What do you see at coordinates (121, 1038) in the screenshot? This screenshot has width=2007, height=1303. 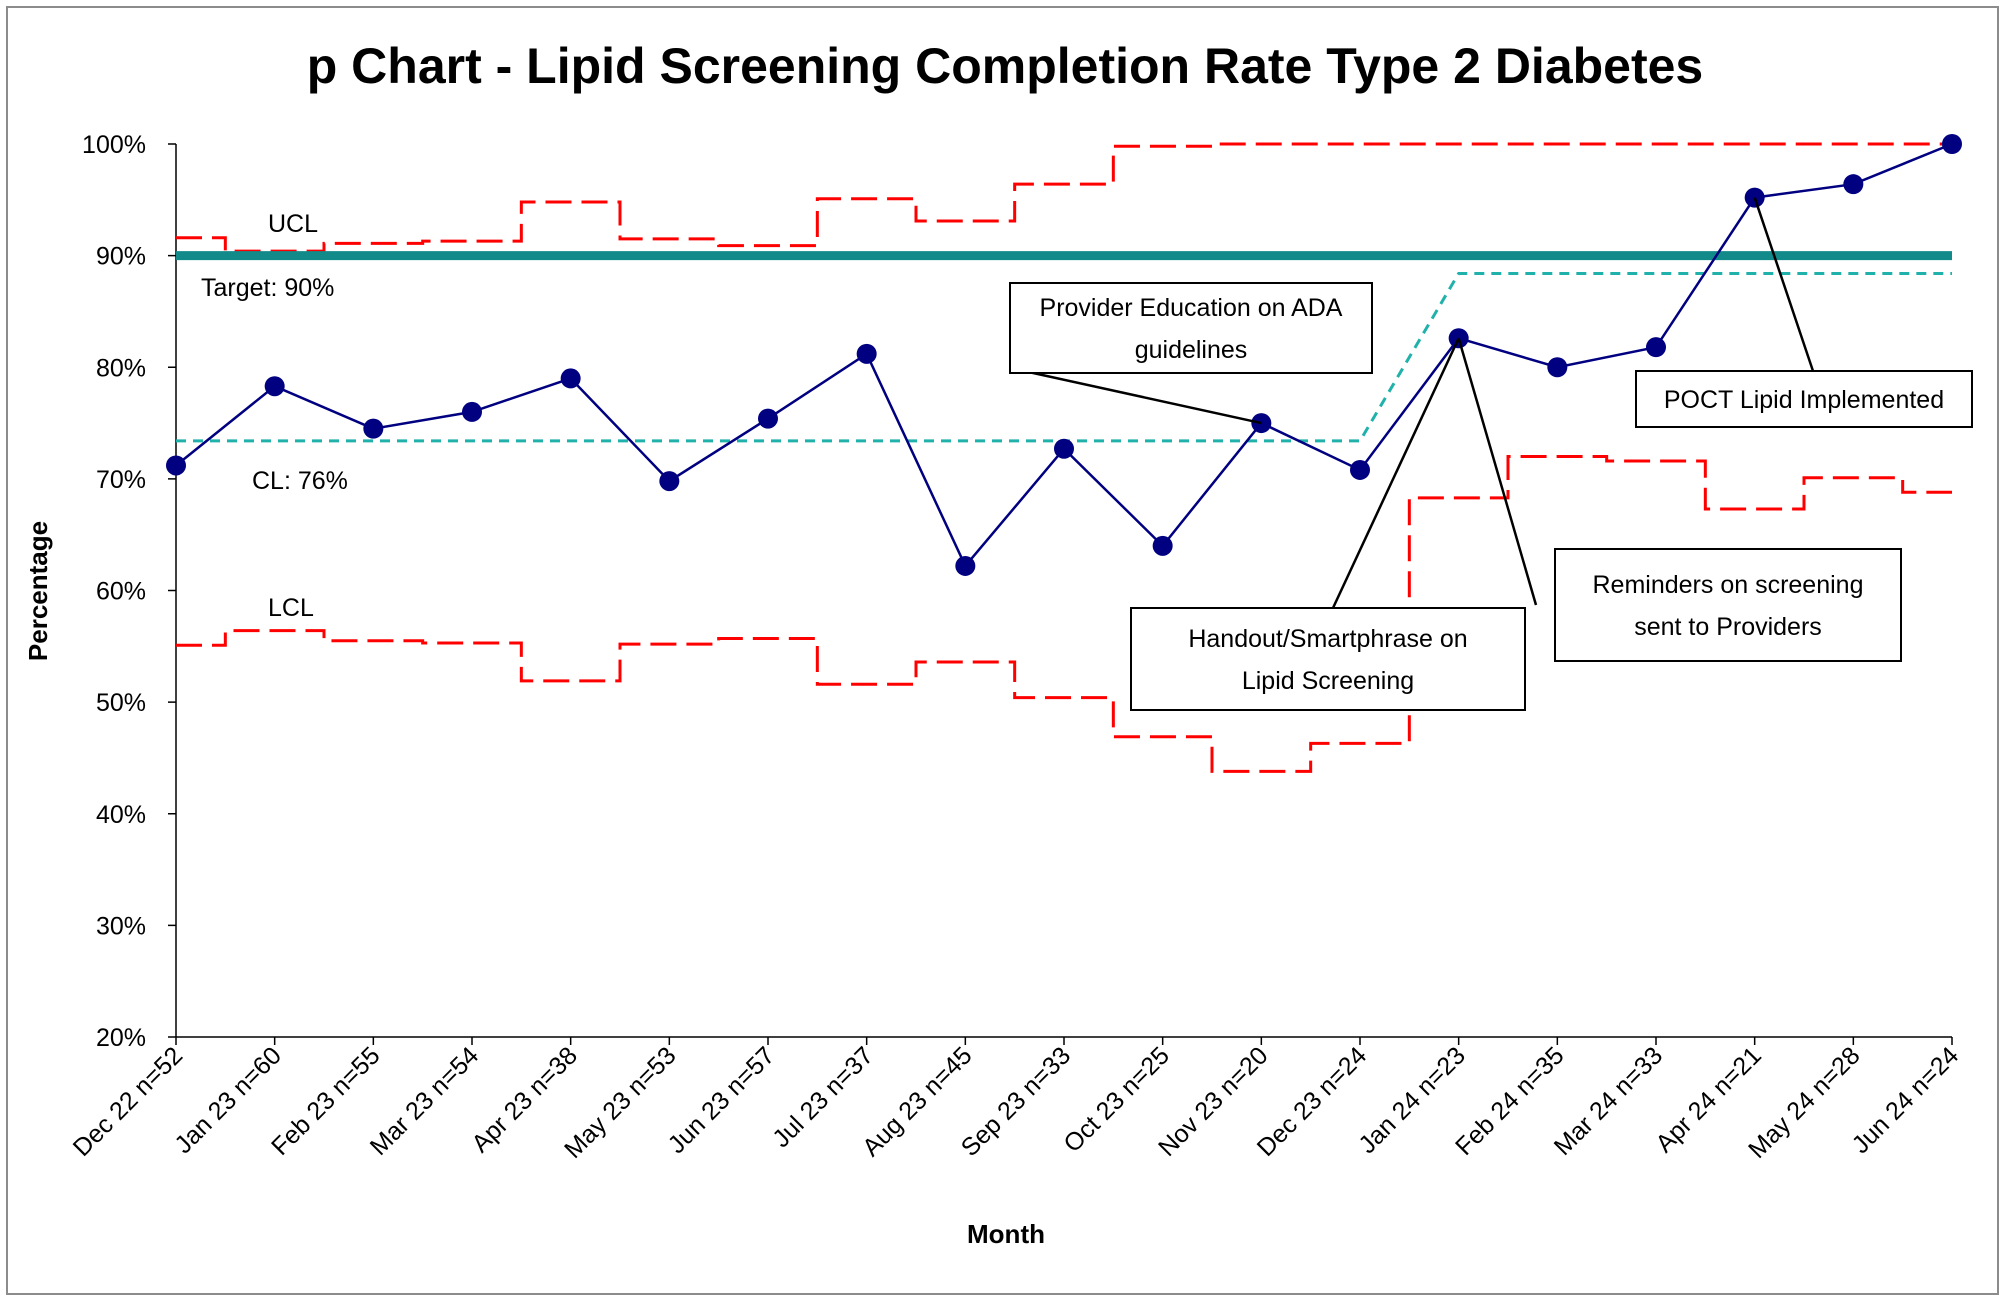 I see `y-tick-label: 20%` at bounding box center [121, 1038].